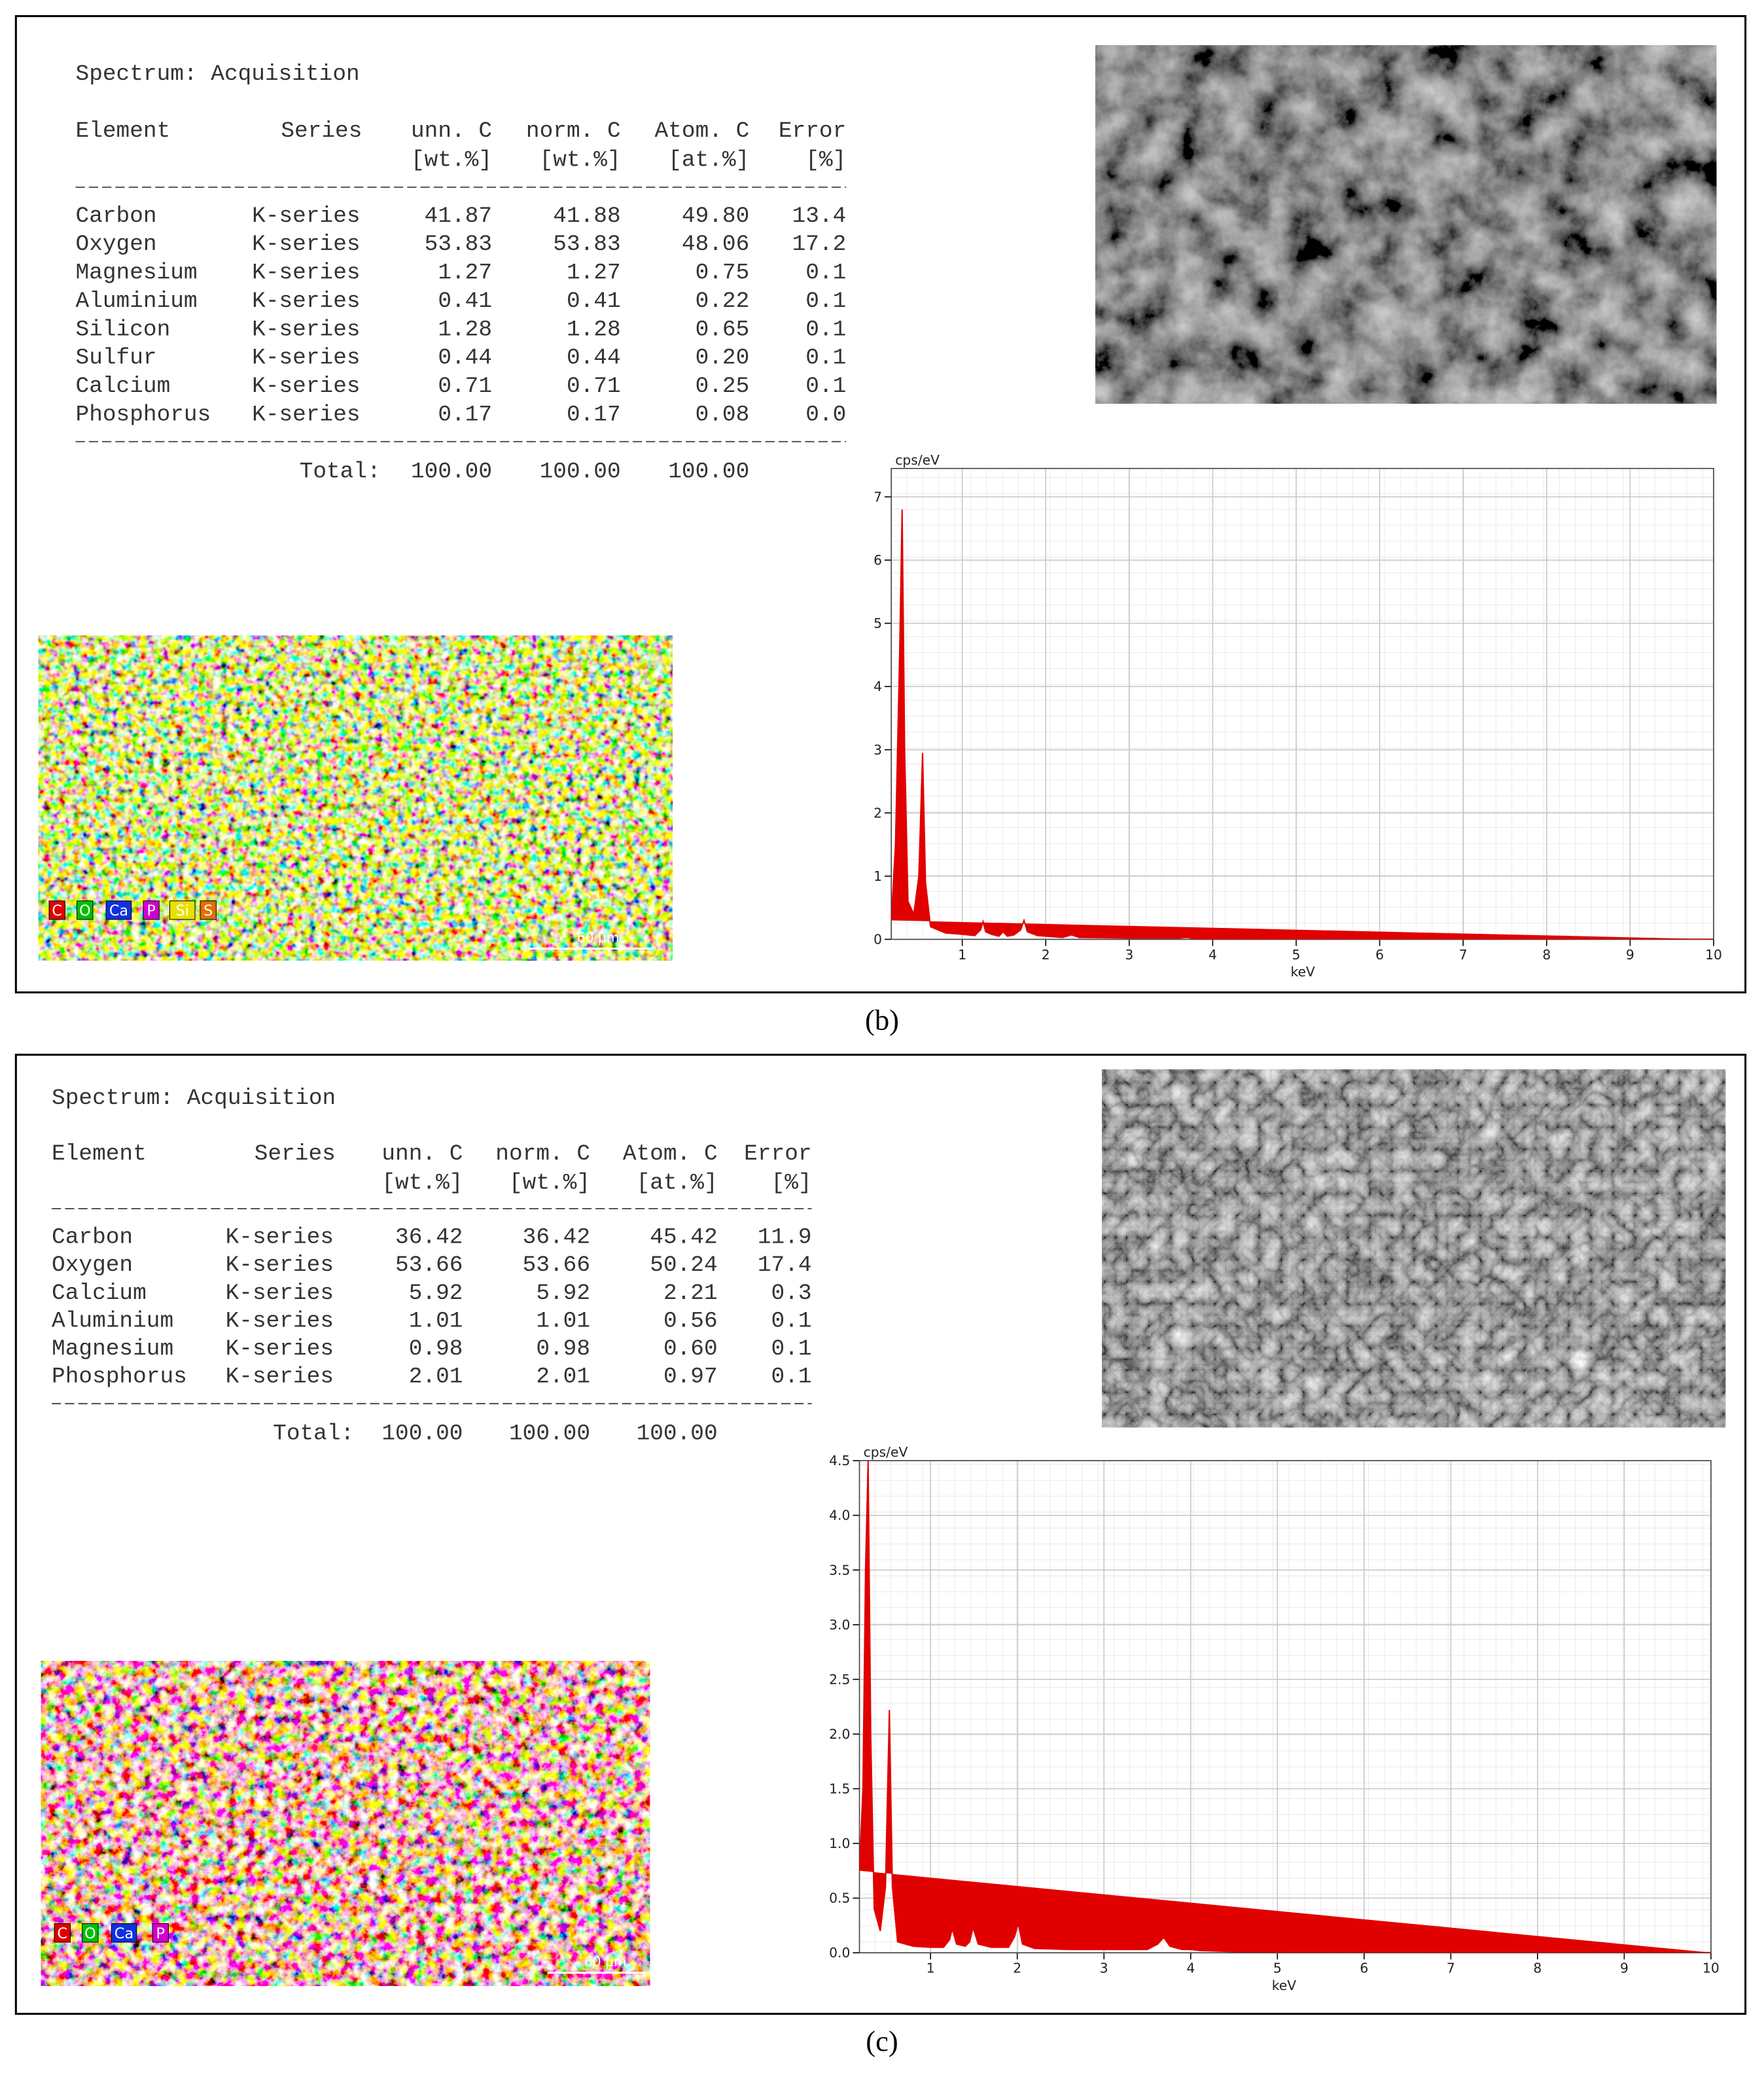 Image resolution: width=1764 pixels, height=2079 pixels. I want to click on table-cell: 0.22, so click(723, 302).